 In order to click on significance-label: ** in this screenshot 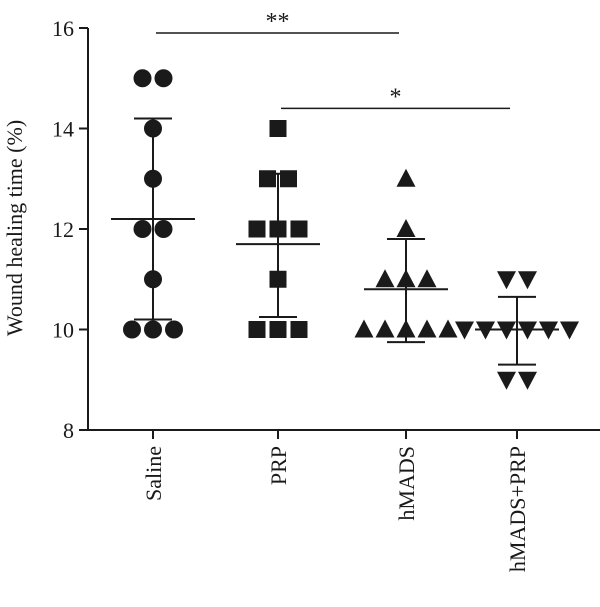, I will do `click(278, 22)`.